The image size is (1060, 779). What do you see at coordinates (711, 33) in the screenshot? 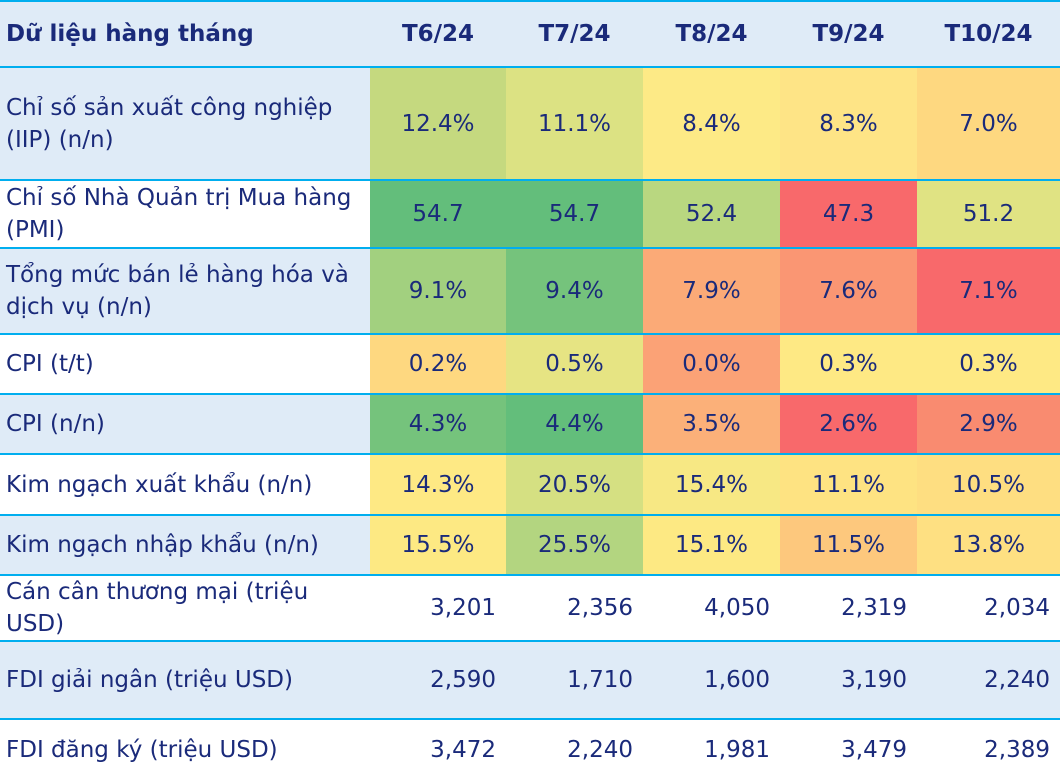
I see `column-header: T8/24` at bounding box center [711, 33].